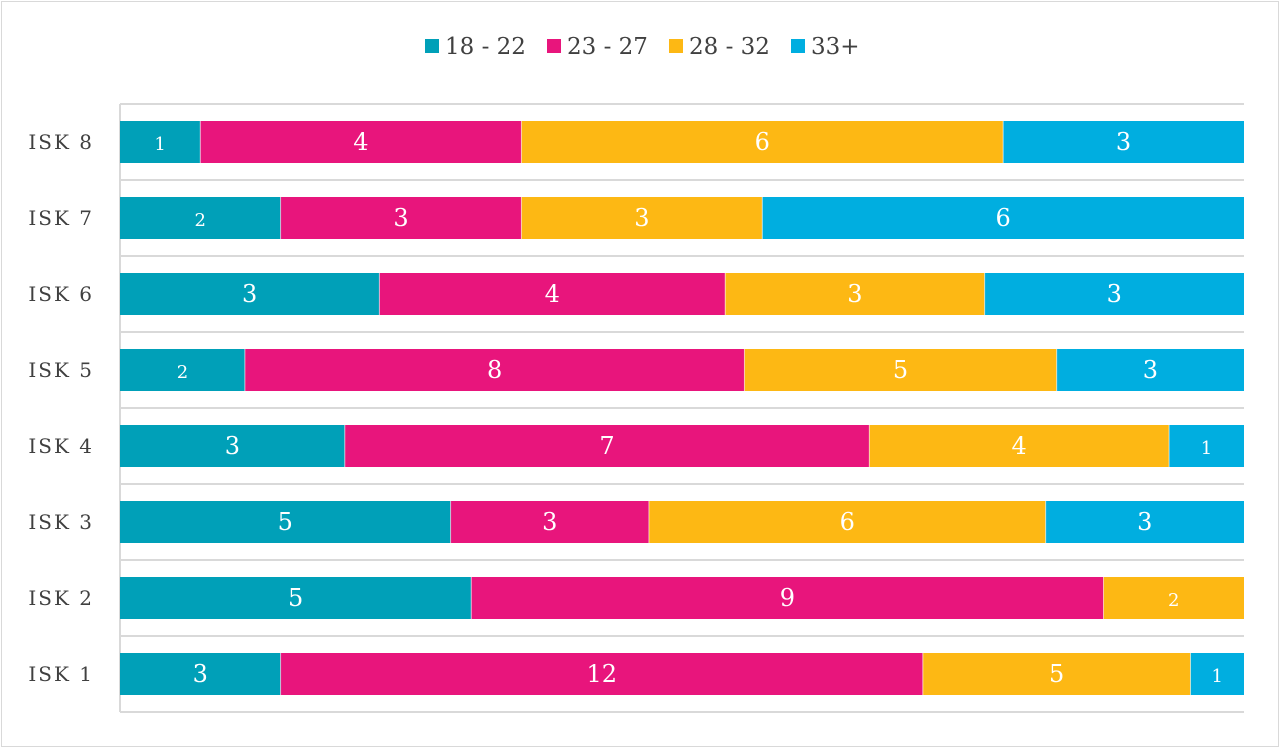 The width and height of the screenshot is (1280, 748). I want to click on data-label: 12, so click(601, 674).